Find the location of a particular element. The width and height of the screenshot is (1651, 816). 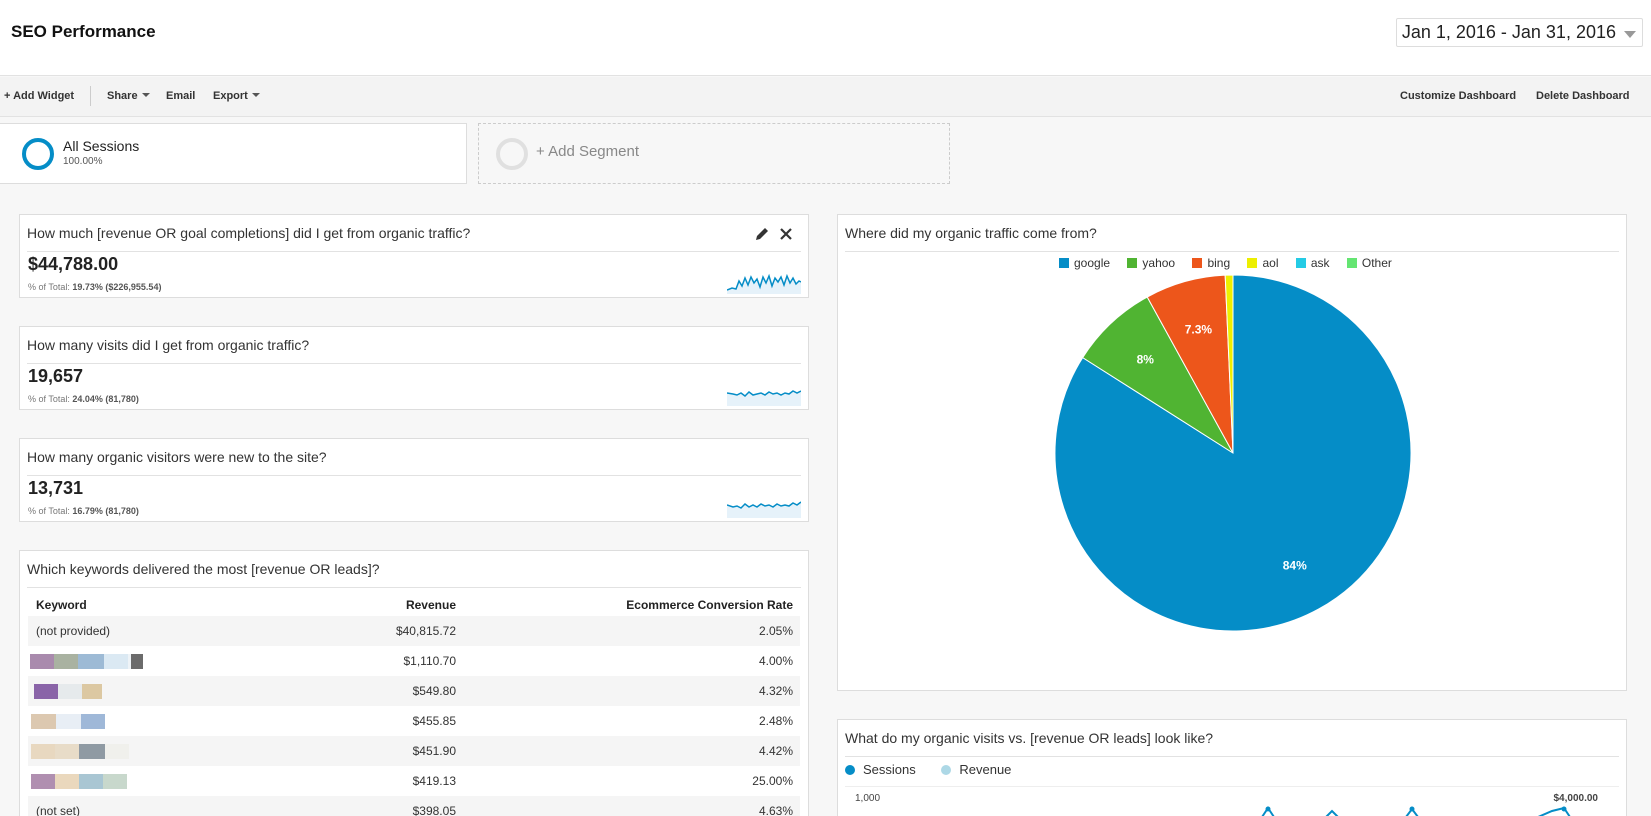

traffic-sources-pie-chart: 84% 8% 7.3% is located at coordinates (1233, 453).